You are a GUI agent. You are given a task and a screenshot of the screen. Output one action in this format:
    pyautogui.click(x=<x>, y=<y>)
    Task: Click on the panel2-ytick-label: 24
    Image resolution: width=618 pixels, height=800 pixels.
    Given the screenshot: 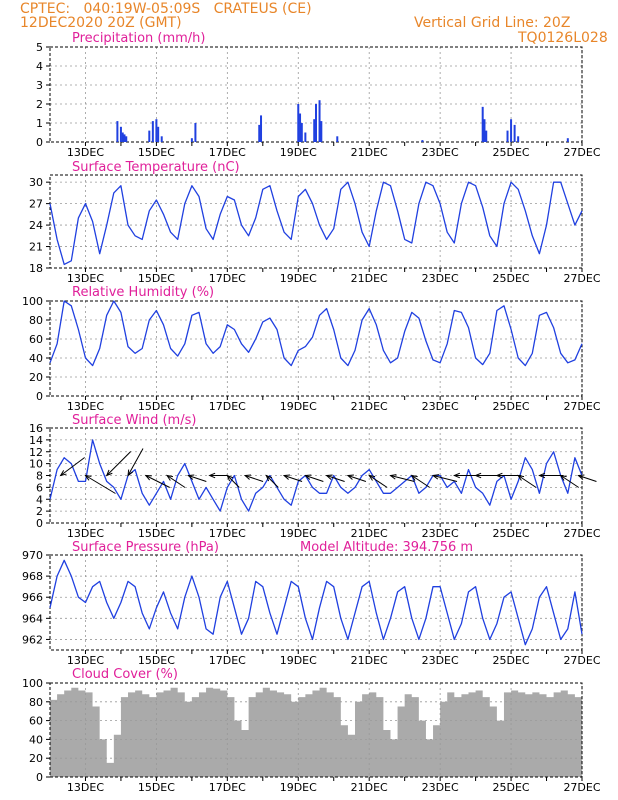 What is the action you would take?
    pyautogui.click(x=36, y=225)
    